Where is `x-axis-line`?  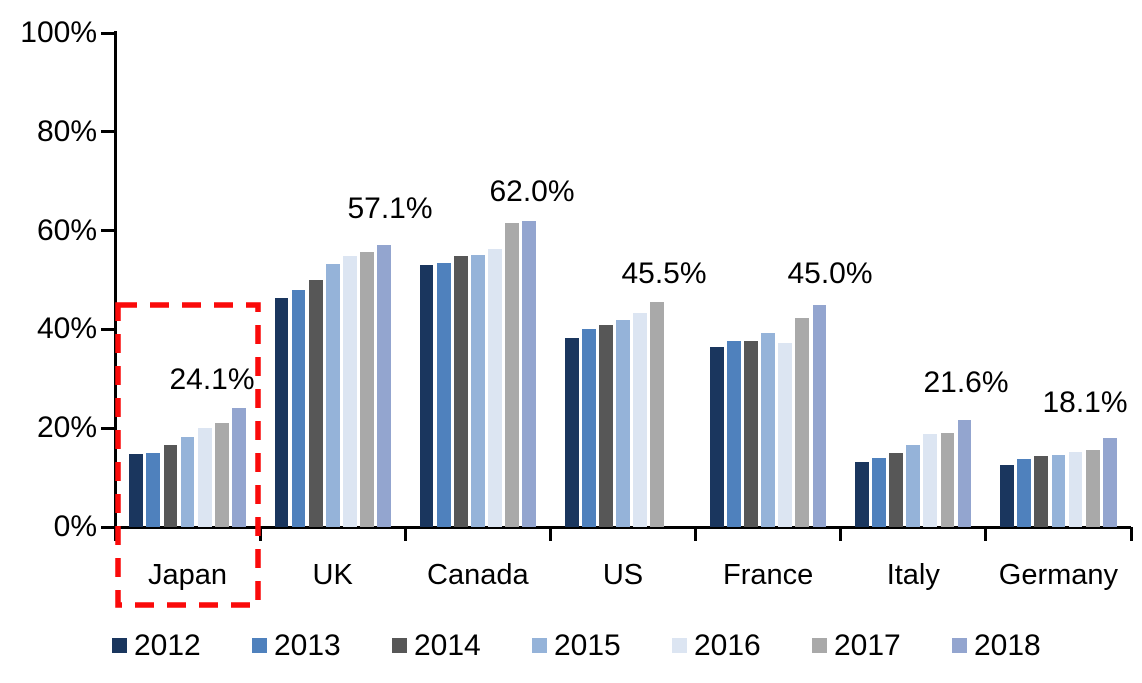
x-axis-line is located at coordinates (622, 527).